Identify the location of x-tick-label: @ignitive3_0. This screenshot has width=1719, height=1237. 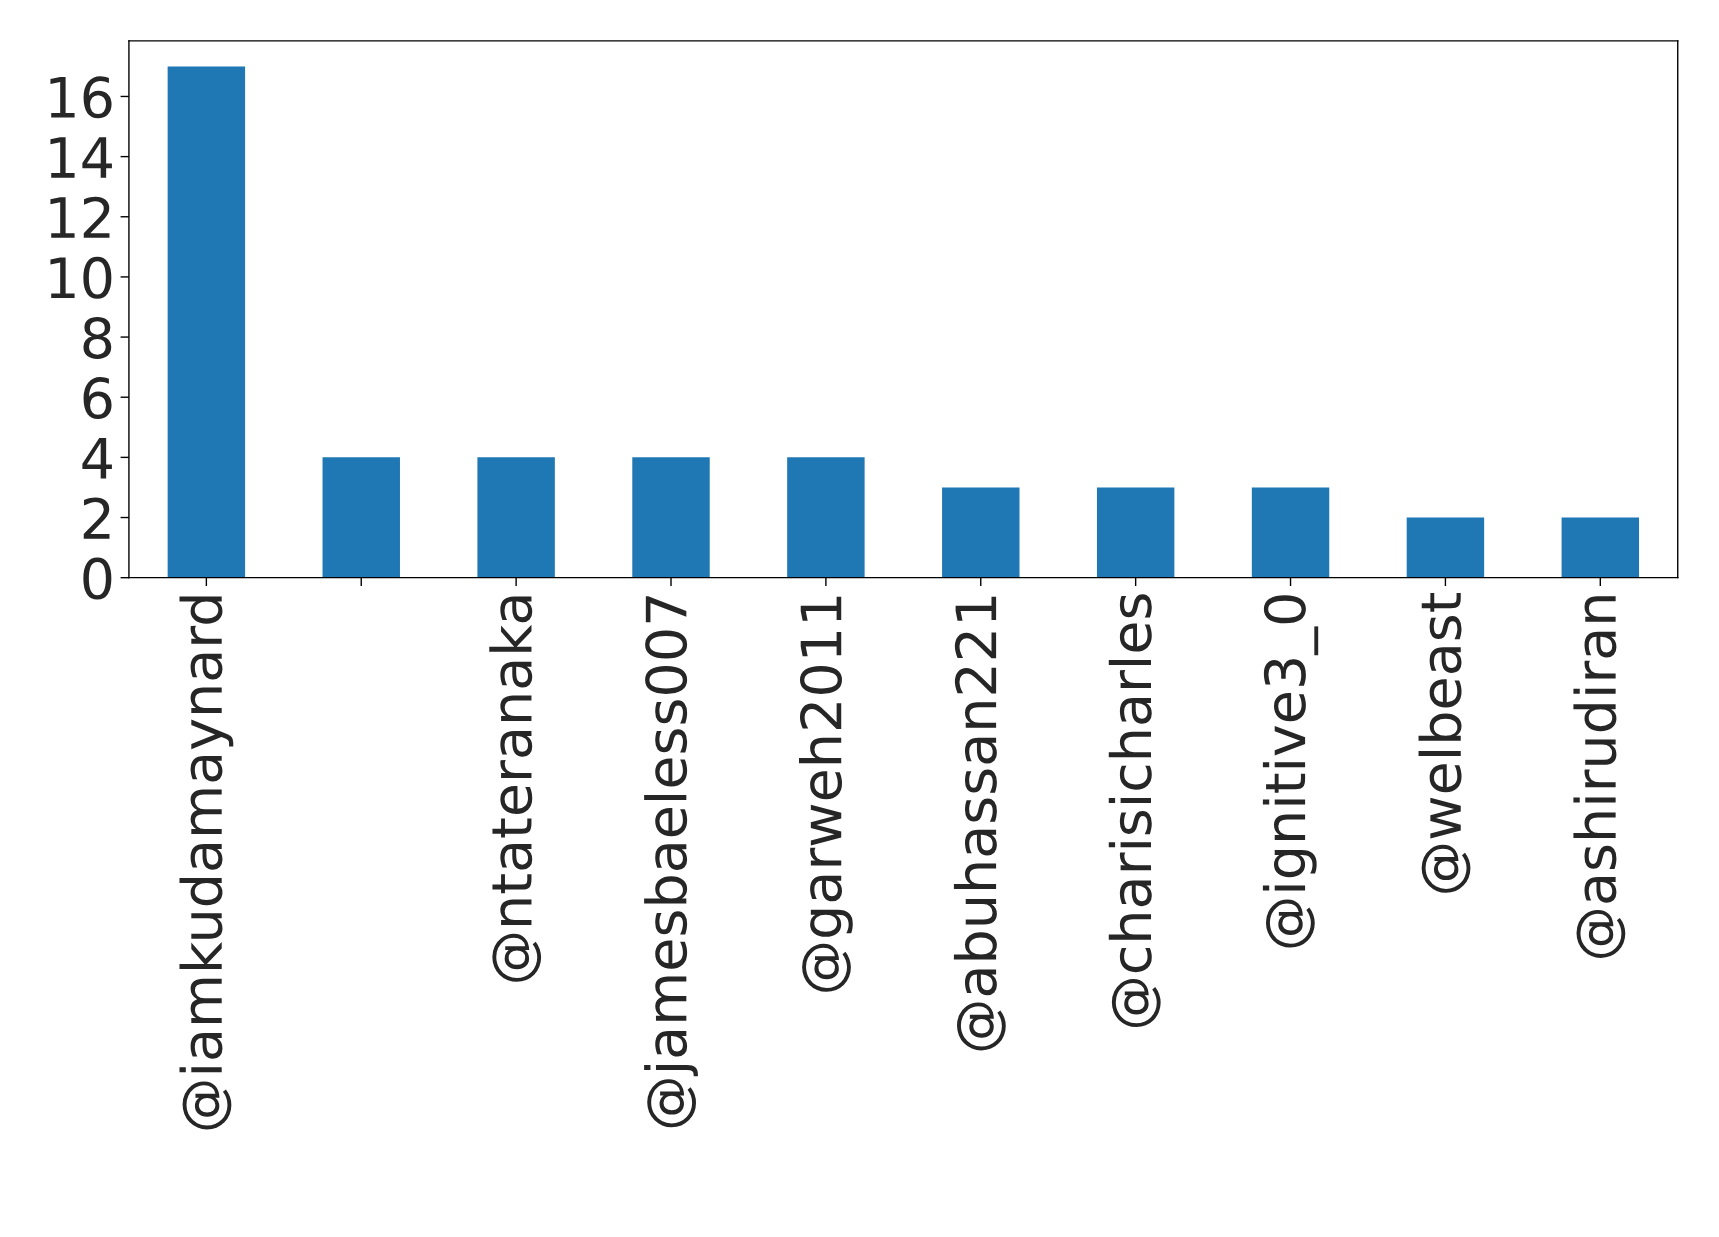
(1290, 771).